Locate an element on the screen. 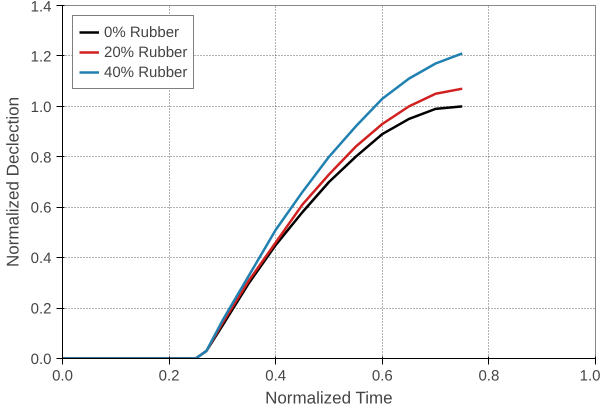  x-tick-label: 0.4 is located at coordinates (275, 376).